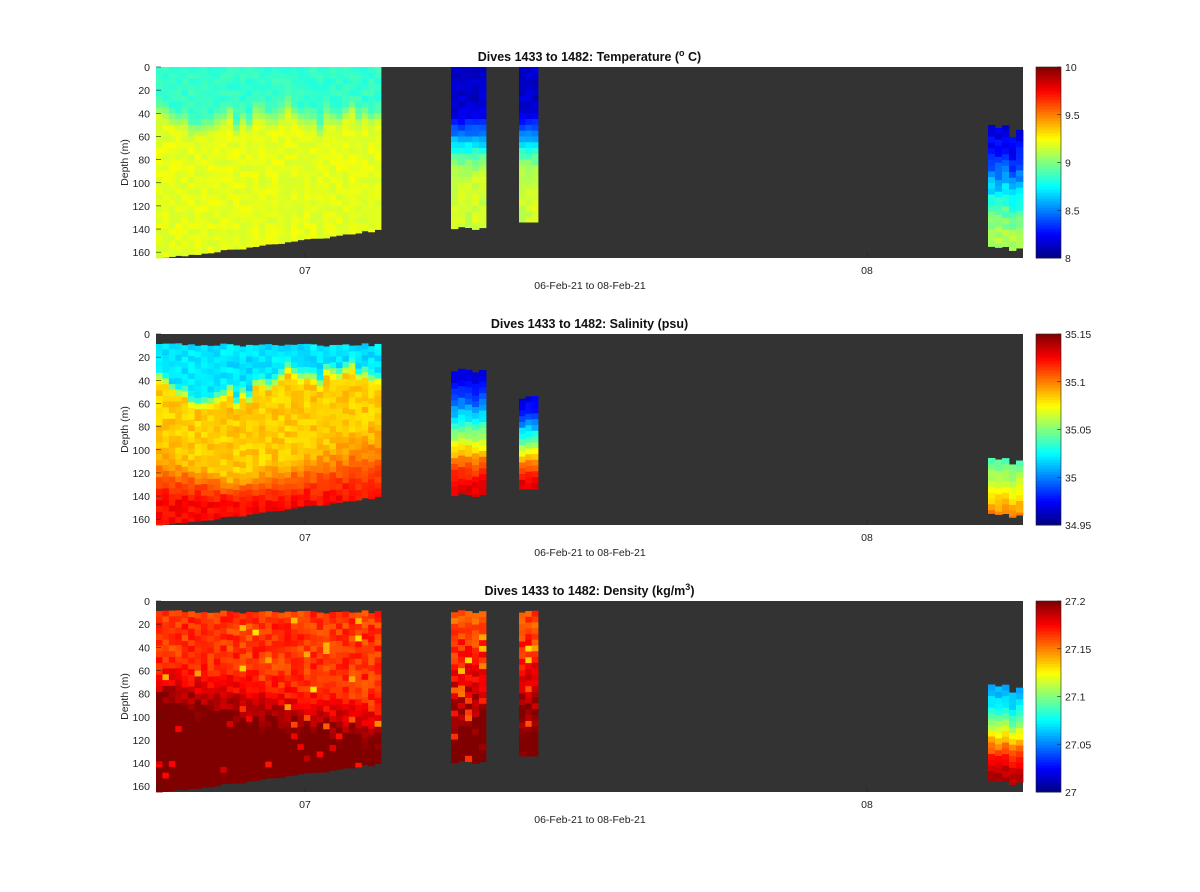 This screenshot has width=1200, height=892. I want to click on colorbar-tick-label: 35.05, so click(1078, 431).